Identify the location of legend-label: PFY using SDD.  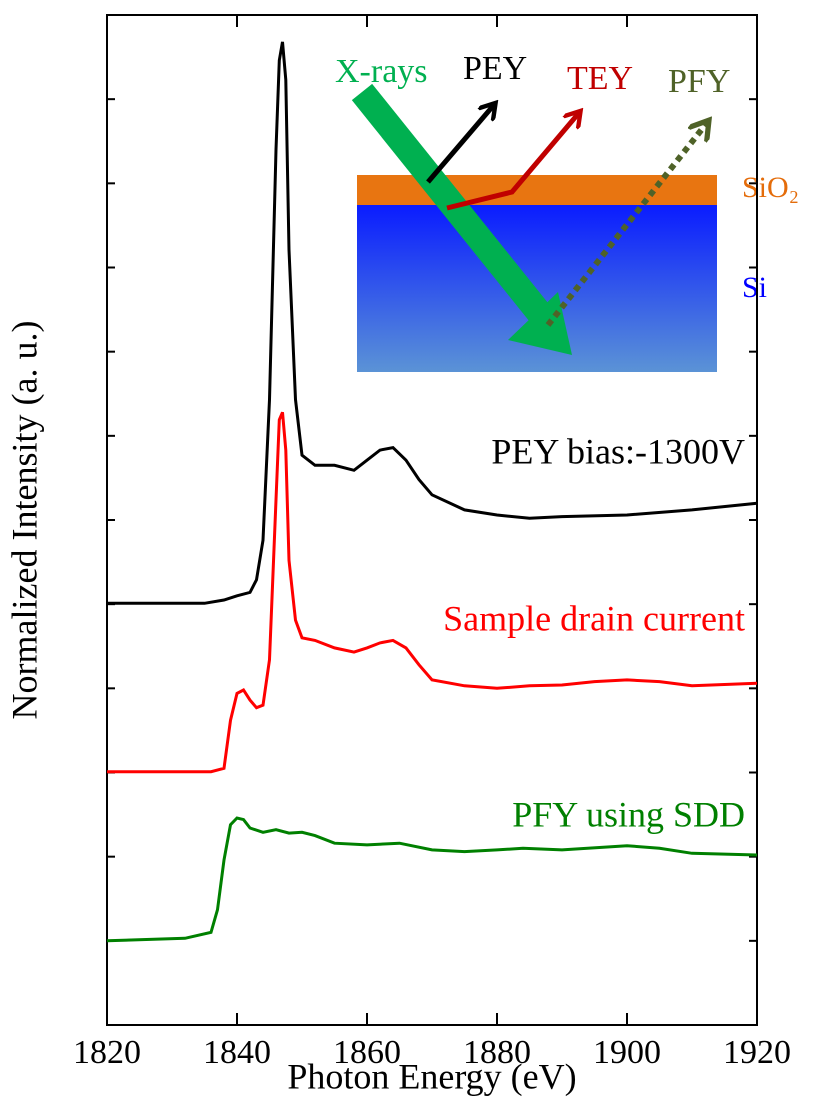
(628, 814).